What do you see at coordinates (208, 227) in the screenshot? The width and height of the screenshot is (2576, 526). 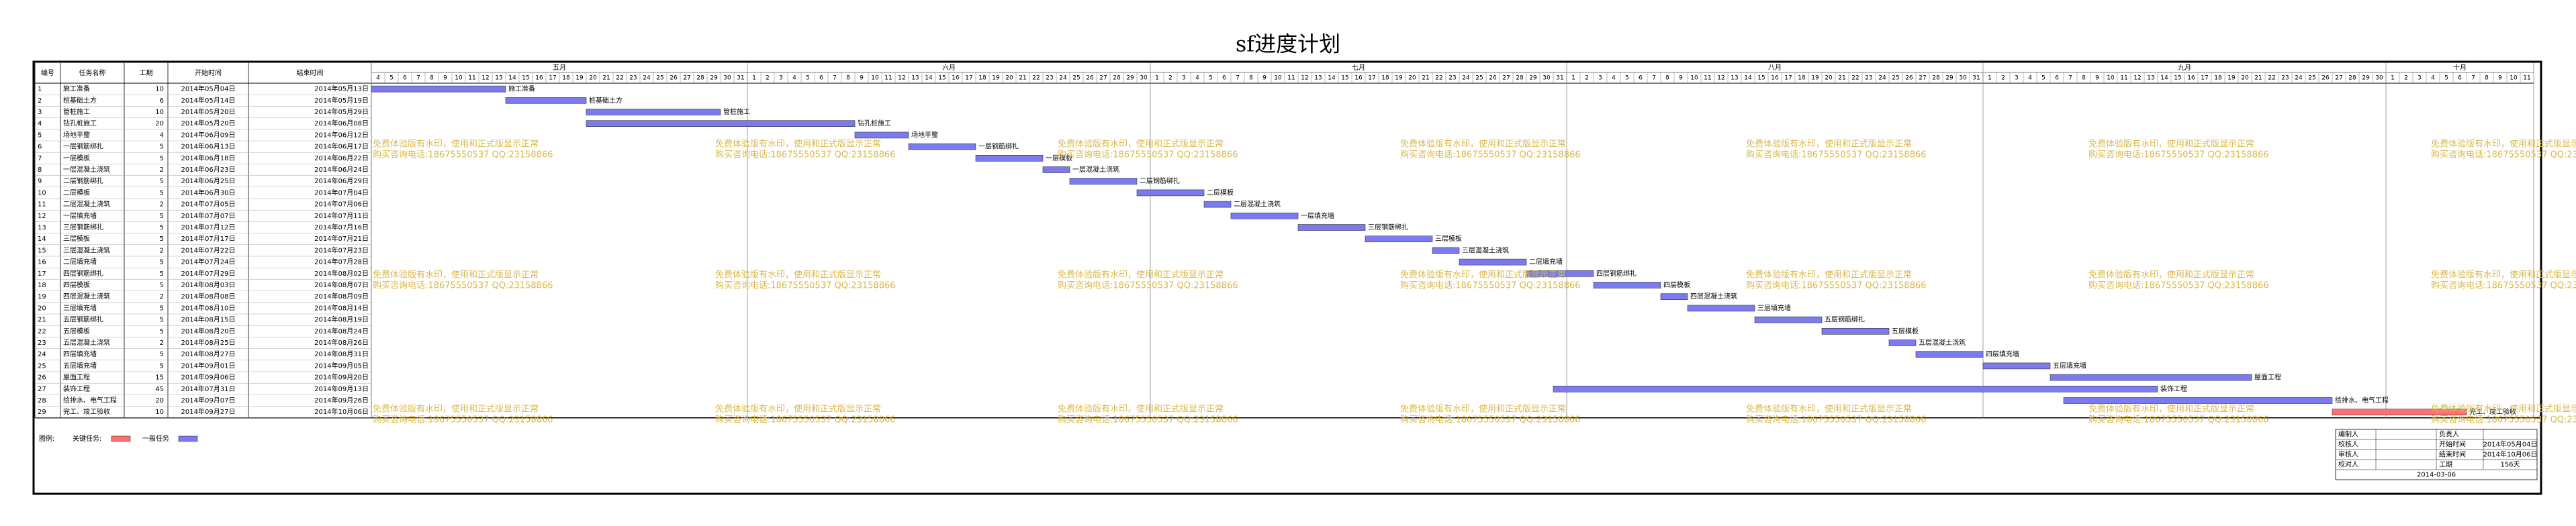 I see `task-start: 2014年07月12日` at bounding box center [208, 227].